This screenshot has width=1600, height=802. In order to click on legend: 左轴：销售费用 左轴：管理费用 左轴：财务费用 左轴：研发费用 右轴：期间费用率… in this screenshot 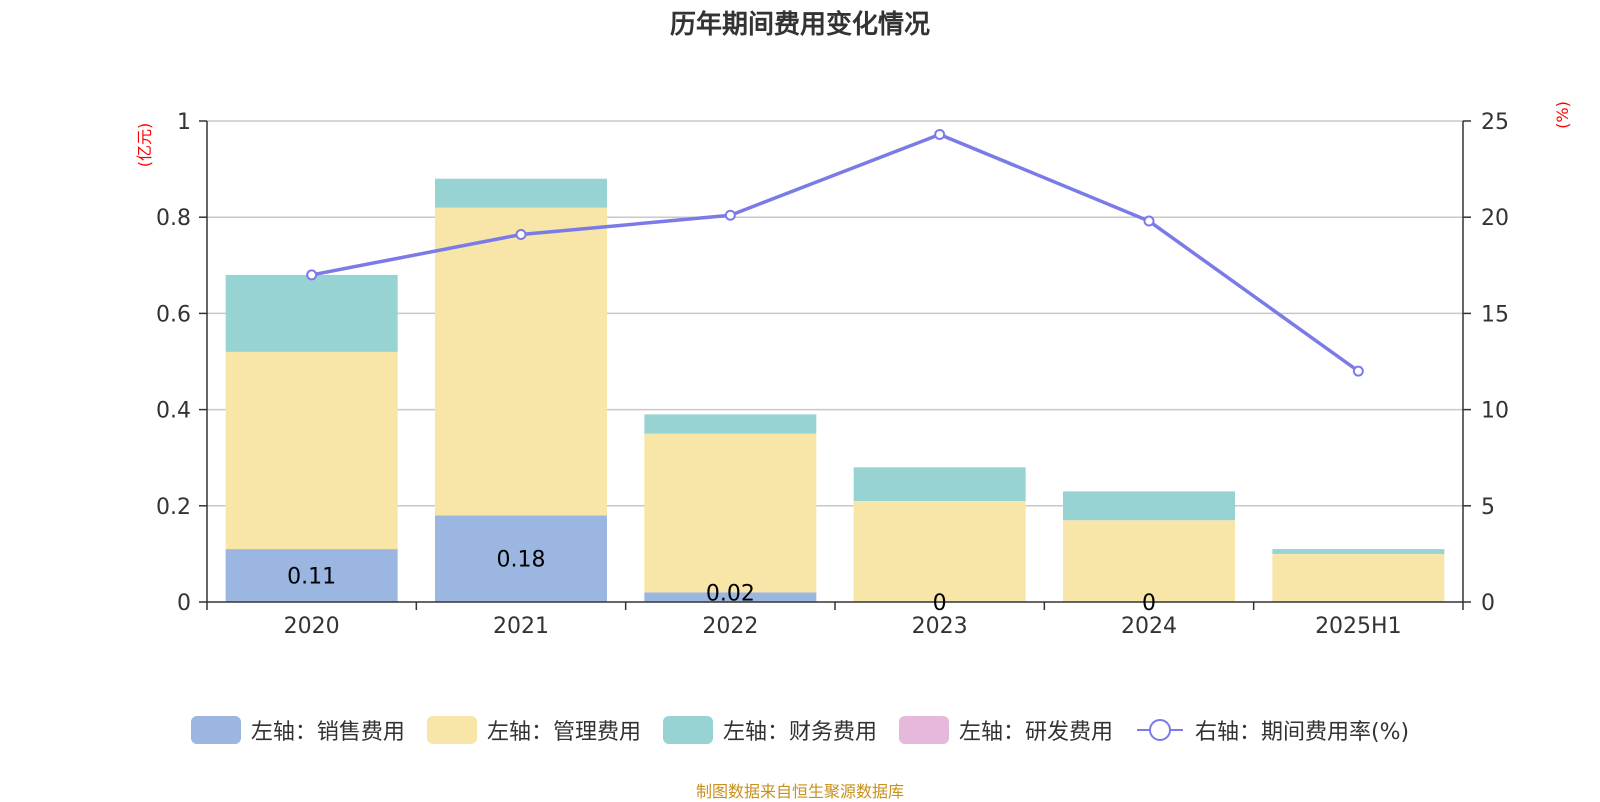, I will do `click(800, 730)`.